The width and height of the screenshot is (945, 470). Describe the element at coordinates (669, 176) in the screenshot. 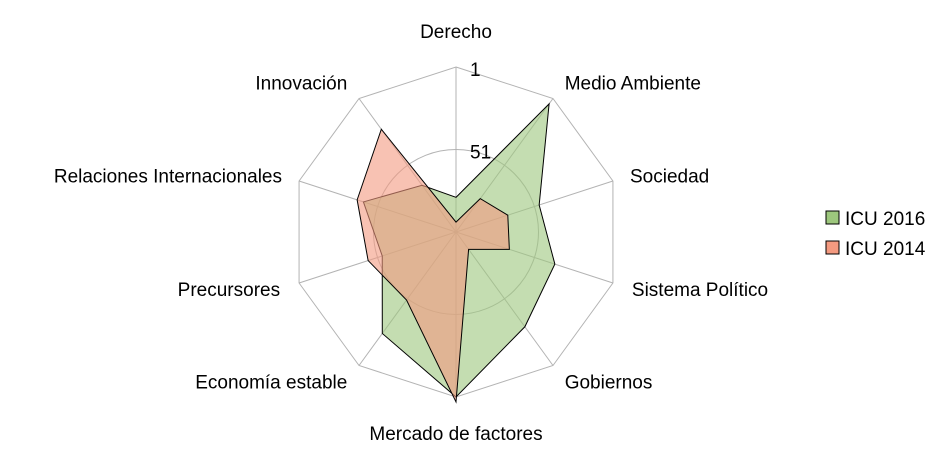

I see `axis-label: Sociedad` at that location.